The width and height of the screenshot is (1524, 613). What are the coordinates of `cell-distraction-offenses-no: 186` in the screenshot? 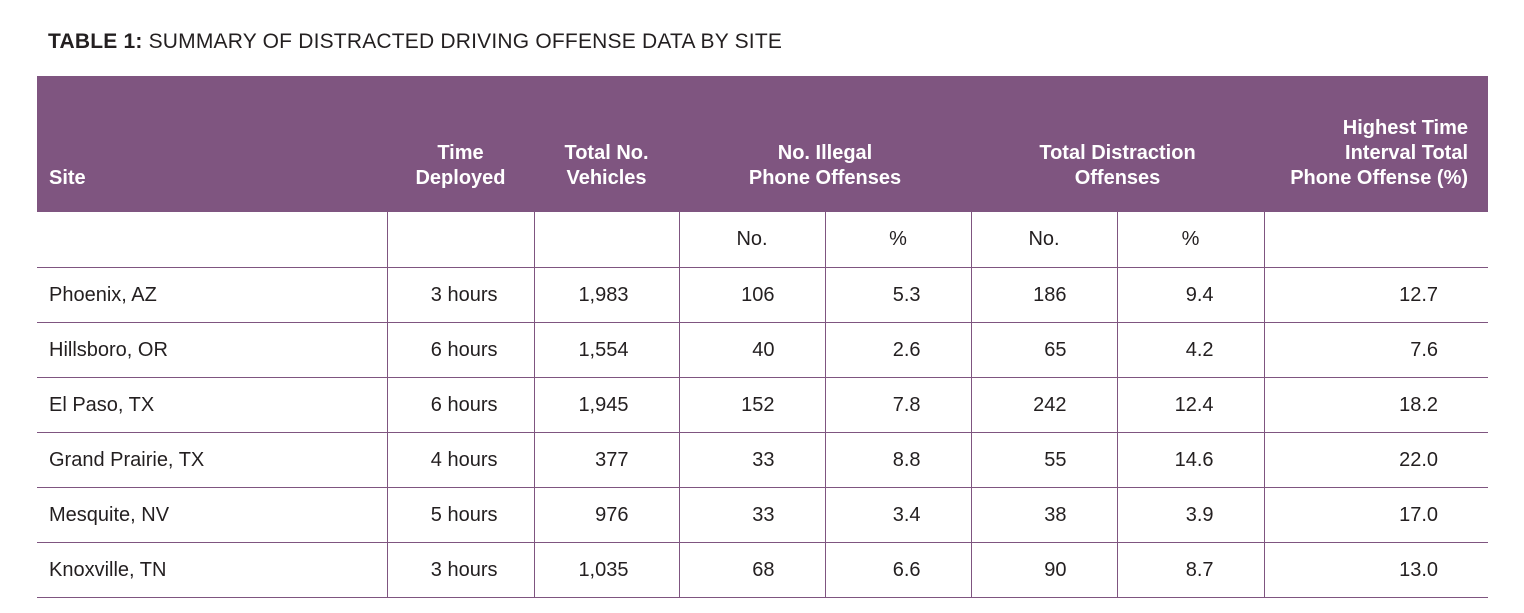 It's located at (1044, 295).